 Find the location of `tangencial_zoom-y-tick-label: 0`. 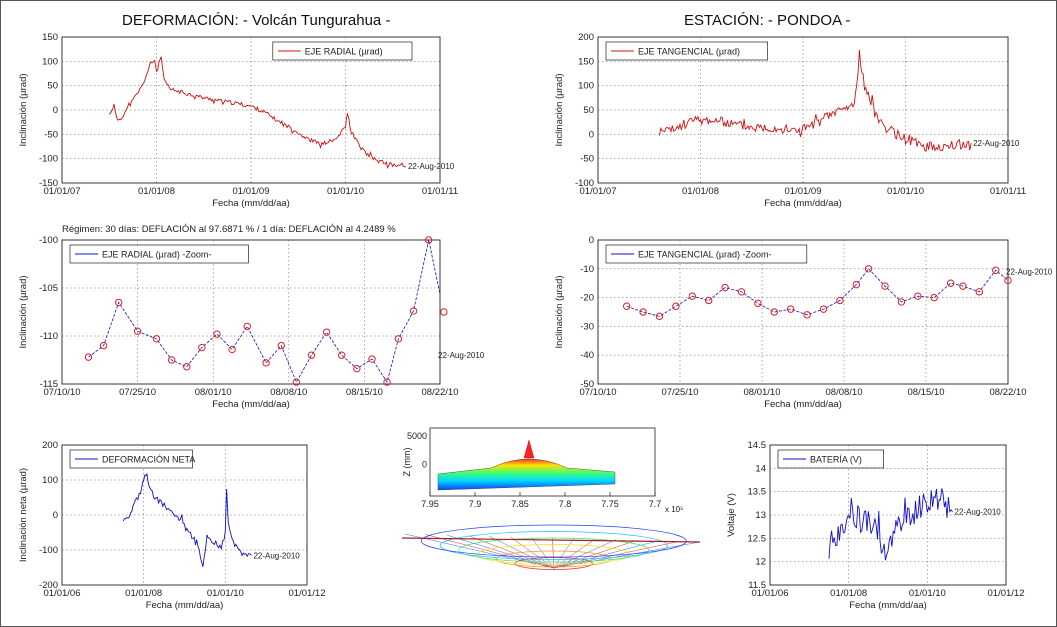

tangencial_zoom-y-tick-label: 0 is located at coordinates (591, 240).